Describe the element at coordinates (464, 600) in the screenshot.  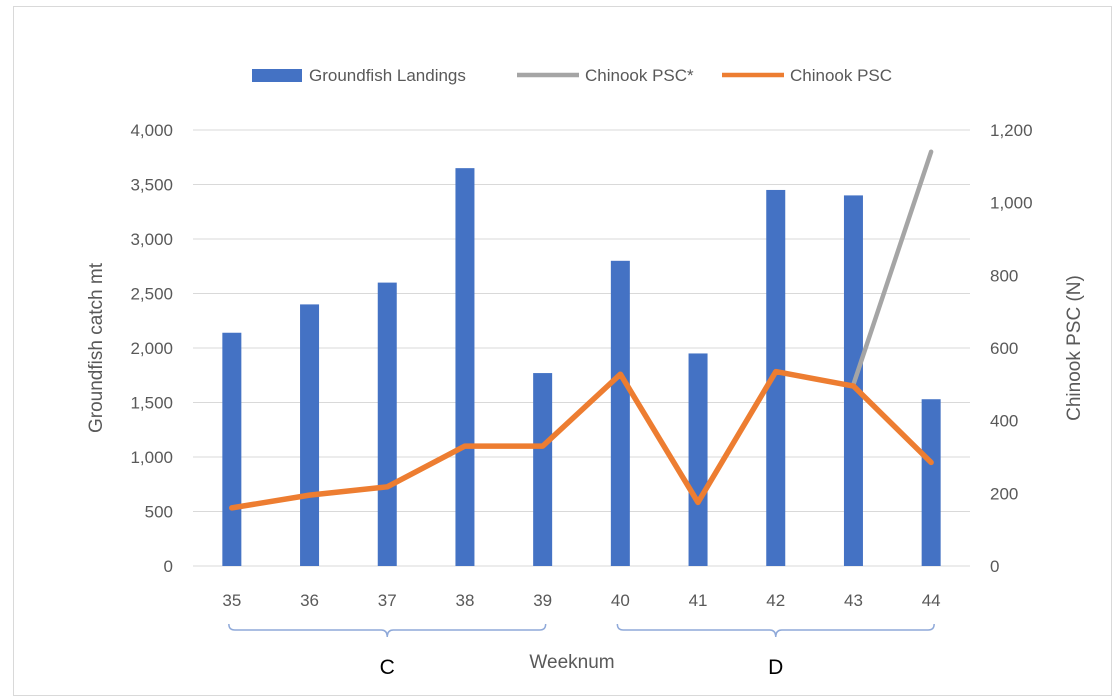
I see `x-tick-label: 38` at that location.